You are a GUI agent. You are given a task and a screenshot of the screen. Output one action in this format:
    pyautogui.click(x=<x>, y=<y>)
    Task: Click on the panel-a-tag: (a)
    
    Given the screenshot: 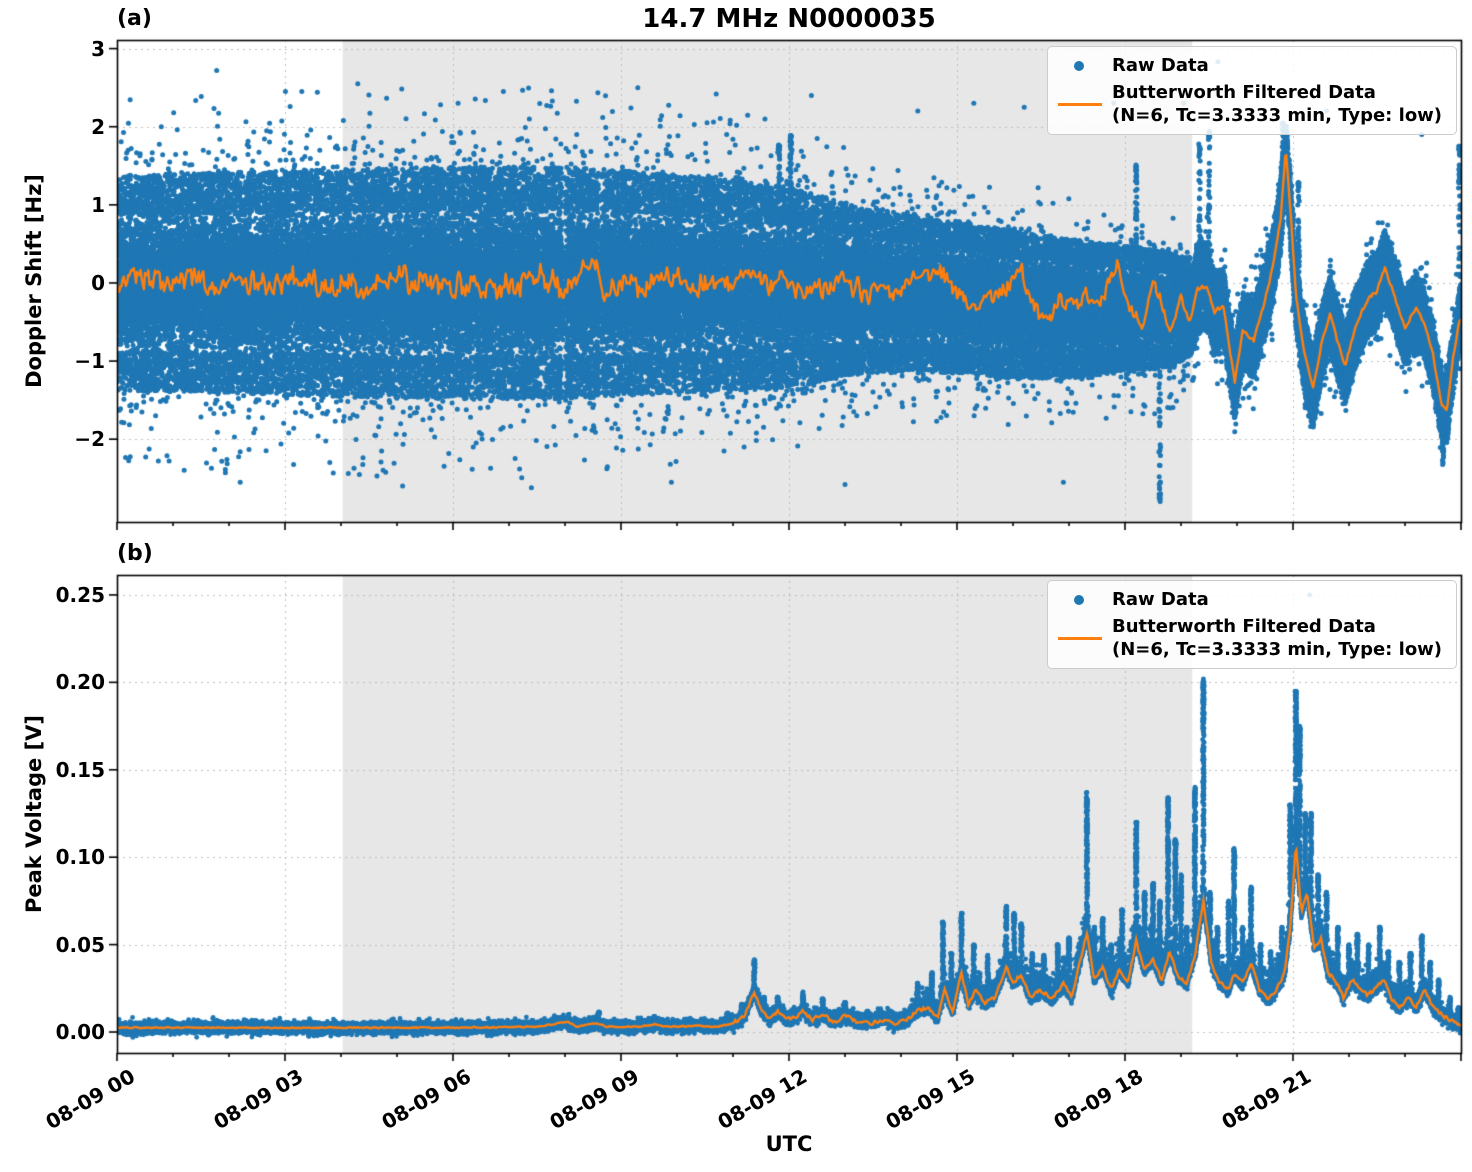 What is the action you would take?
    pyautogui.click(x=134, y=18)
    